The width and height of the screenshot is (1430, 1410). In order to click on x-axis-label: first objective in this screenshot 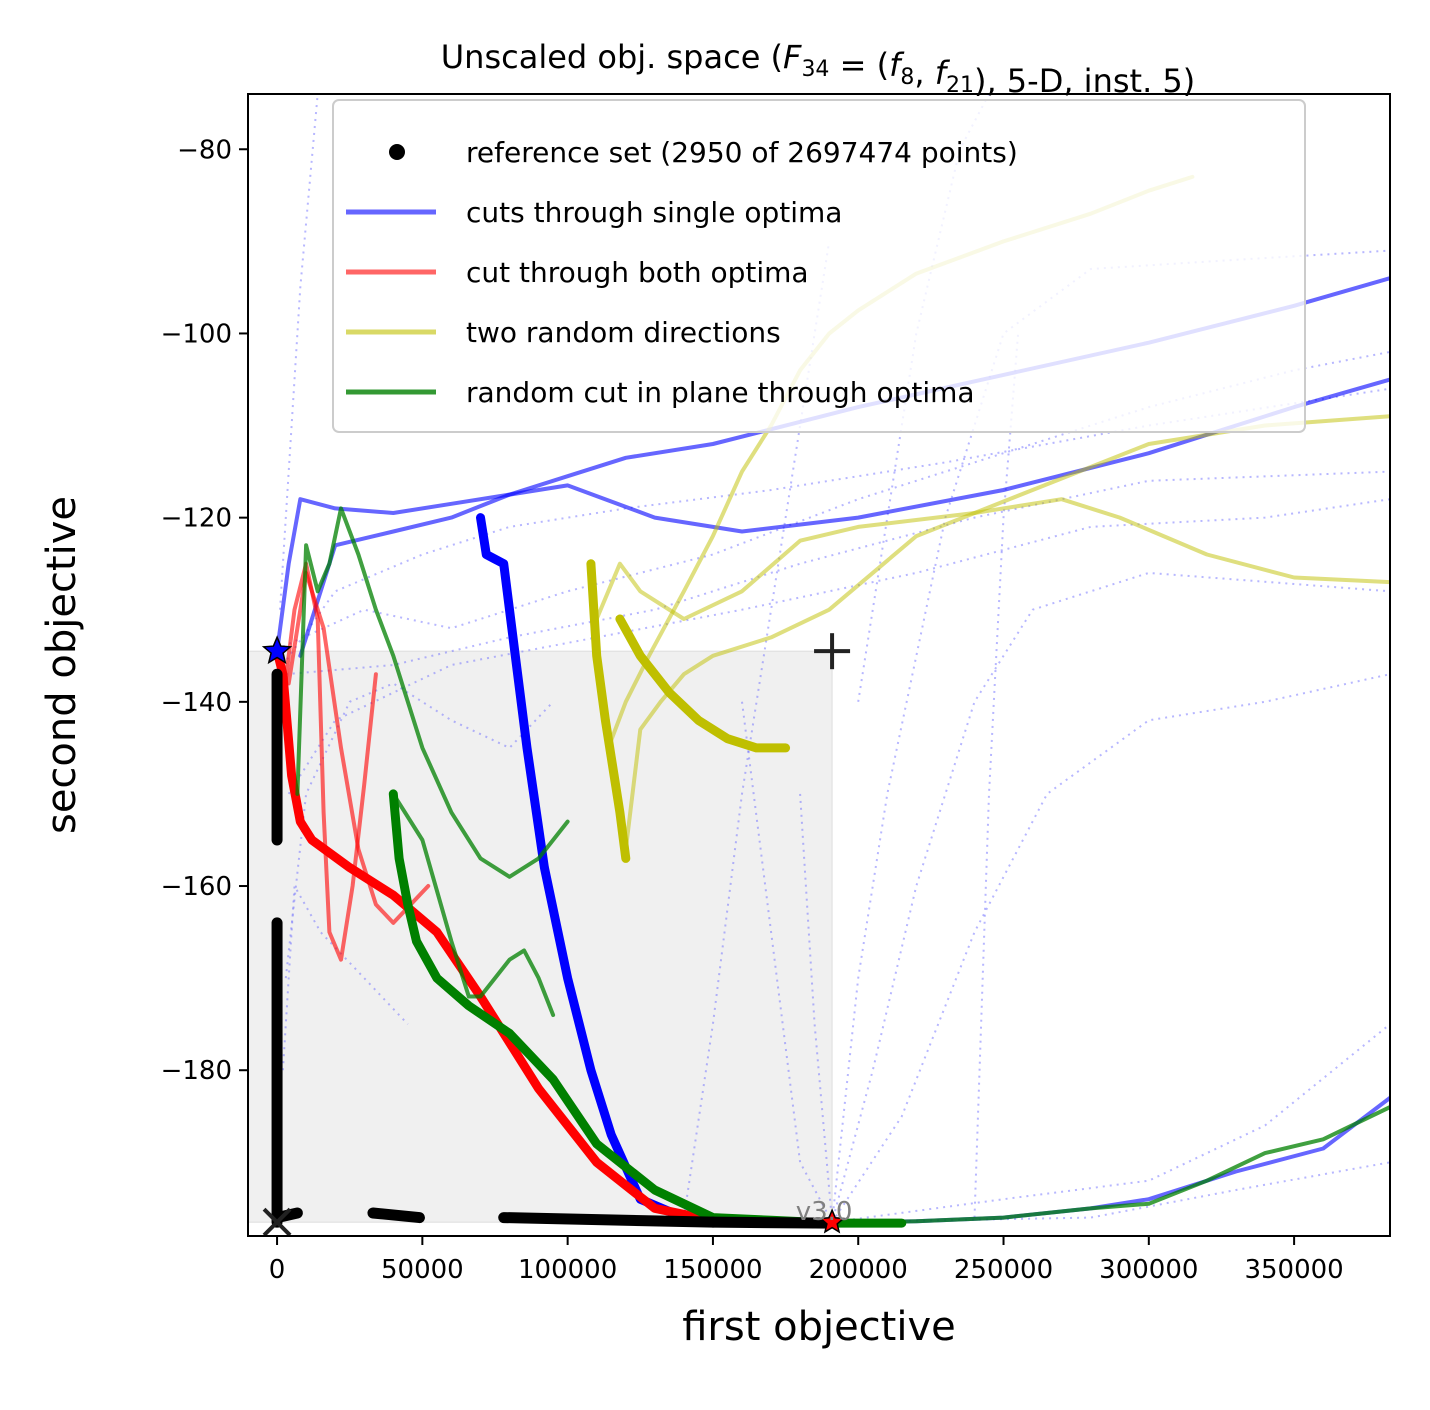, I will do `click(819, 1327)`.